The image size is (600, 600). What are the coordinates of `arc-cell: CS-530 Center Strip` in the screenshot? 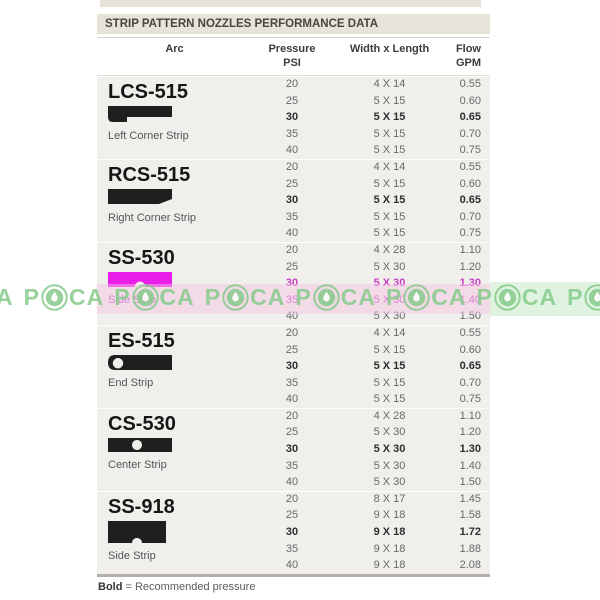 It's located at (174, 449).